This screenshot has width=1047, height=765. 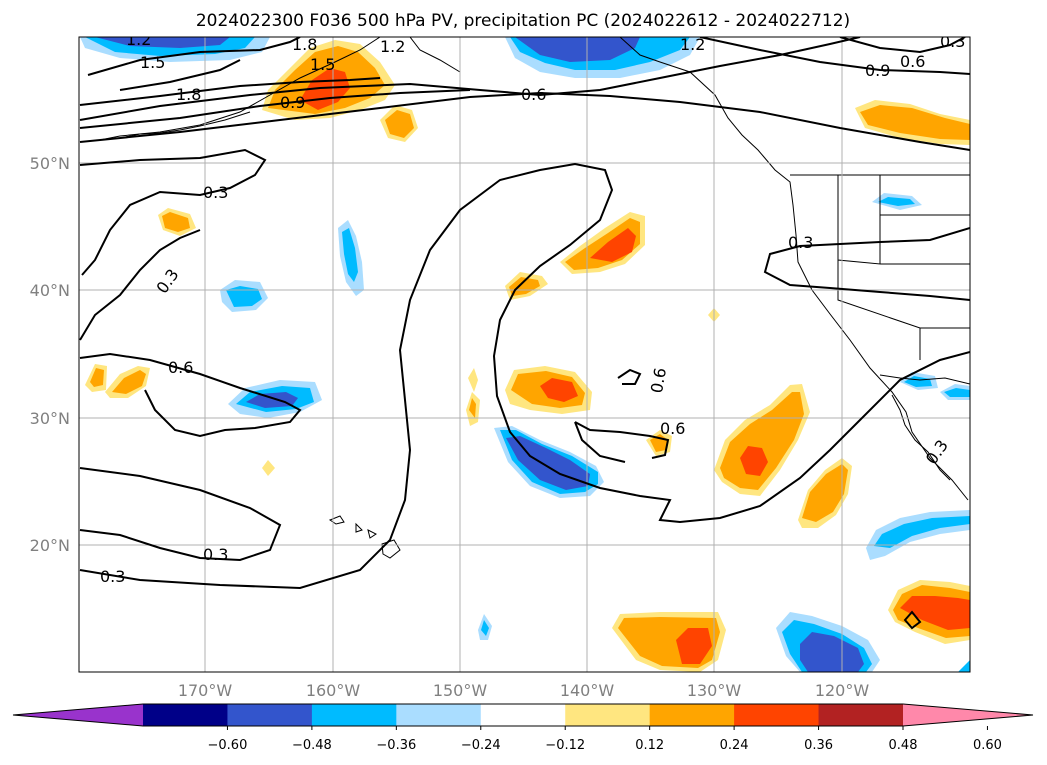 I want to click on us-state-border, so click(x=903, y=267).